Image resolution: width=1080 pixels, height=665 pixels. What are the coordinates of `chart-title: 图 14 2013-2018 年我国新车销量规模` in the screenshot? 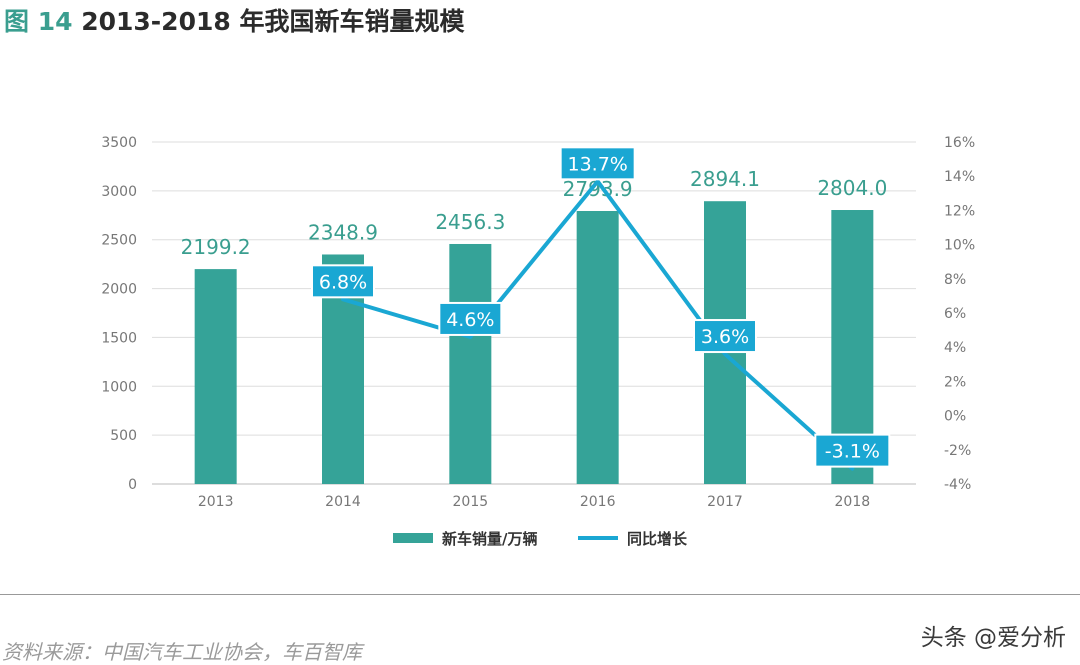 It's located at (234, 20).